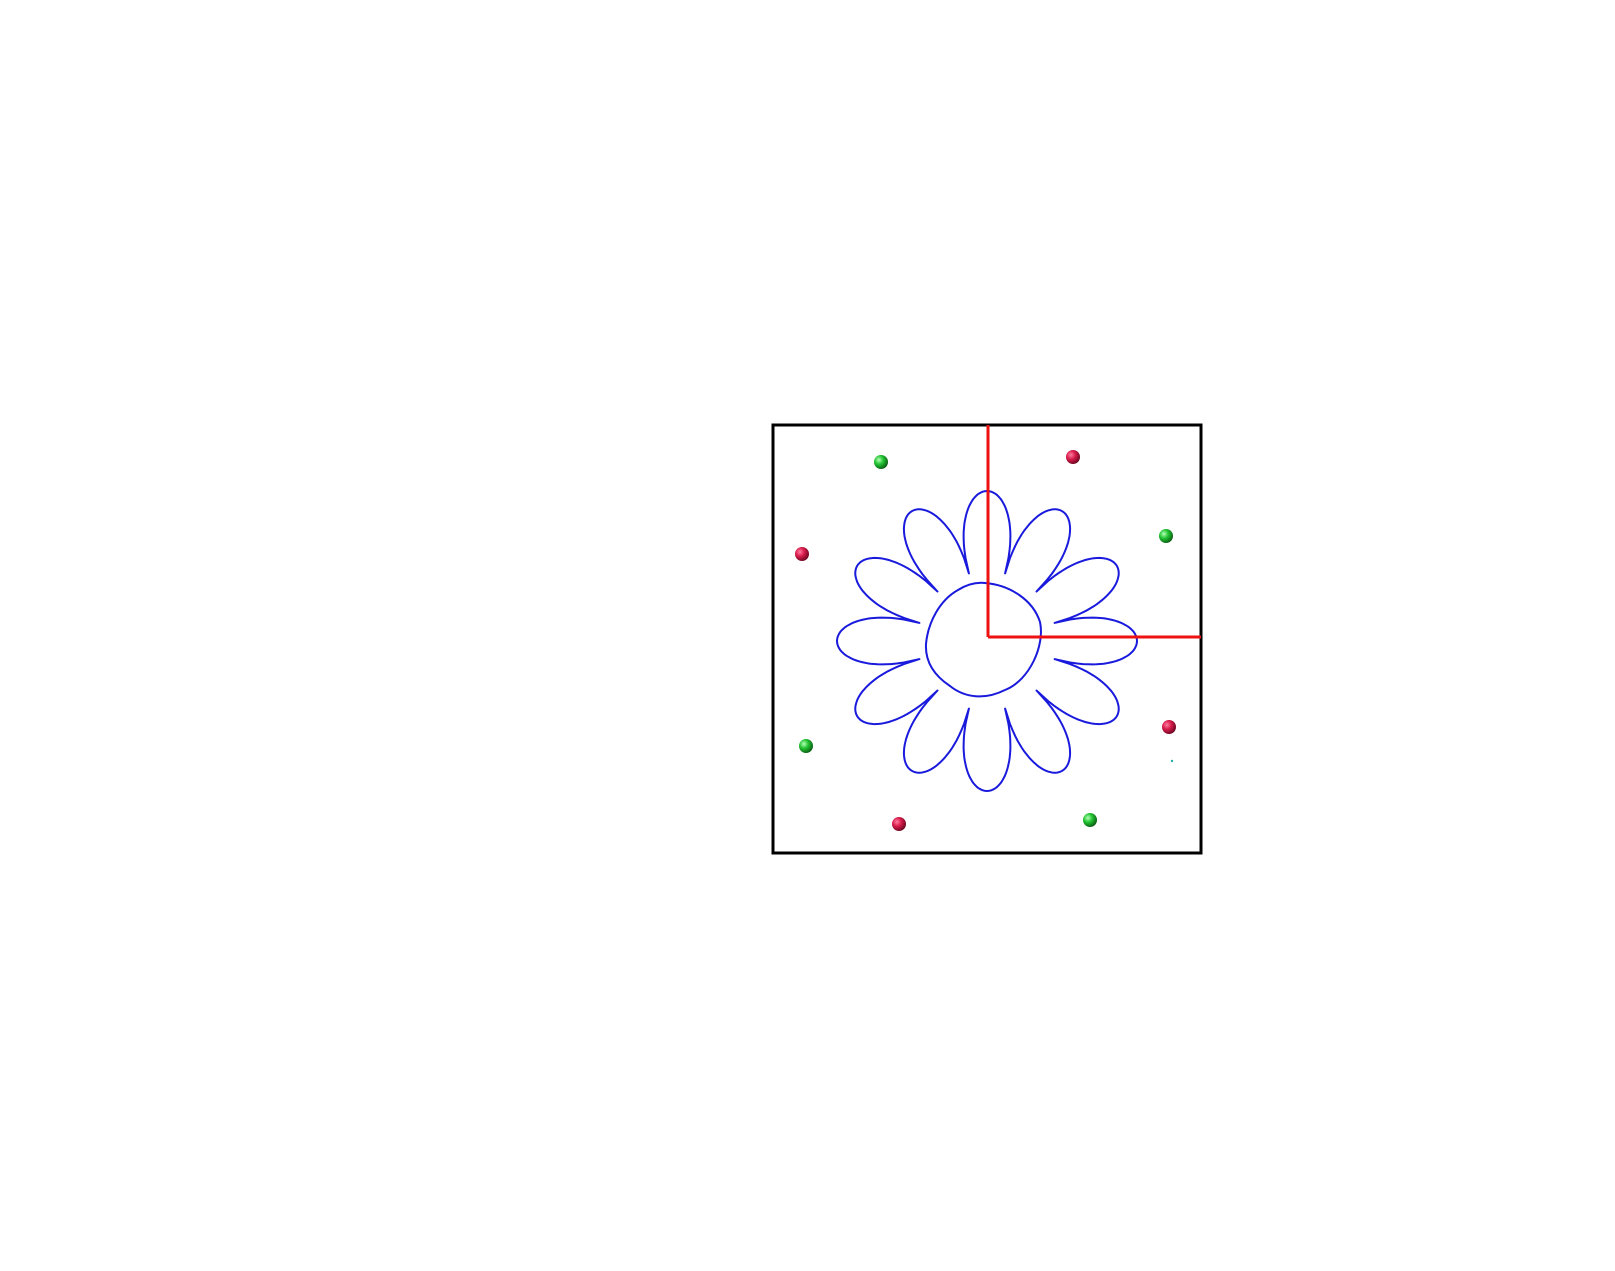 This screenshot has height=1271, width=1615. Describe the element at coordinates (1172, 761) in the screenshot. I see `speck-dot` at that location.